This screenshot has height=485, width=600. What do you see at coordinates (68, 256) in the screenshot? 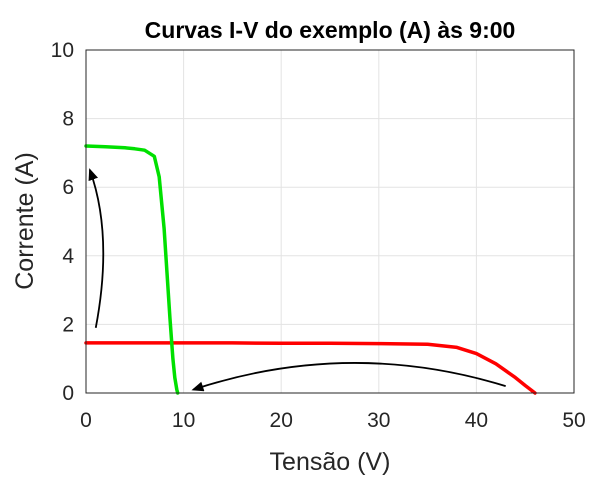
I see `y-tick-label: 4` at bounding box center [68, 256].